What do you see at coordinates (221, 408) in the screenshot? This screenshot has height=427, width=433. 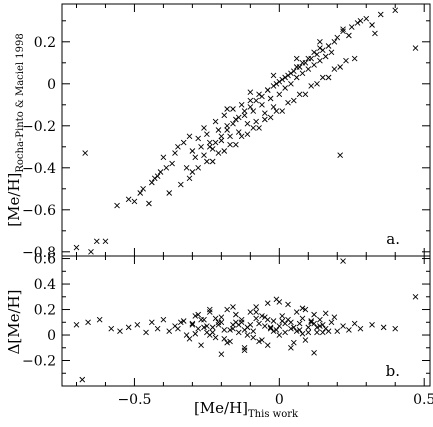 I see `panel-b-xlabel-main: [Me/H]` at bounding box center [221, 408].